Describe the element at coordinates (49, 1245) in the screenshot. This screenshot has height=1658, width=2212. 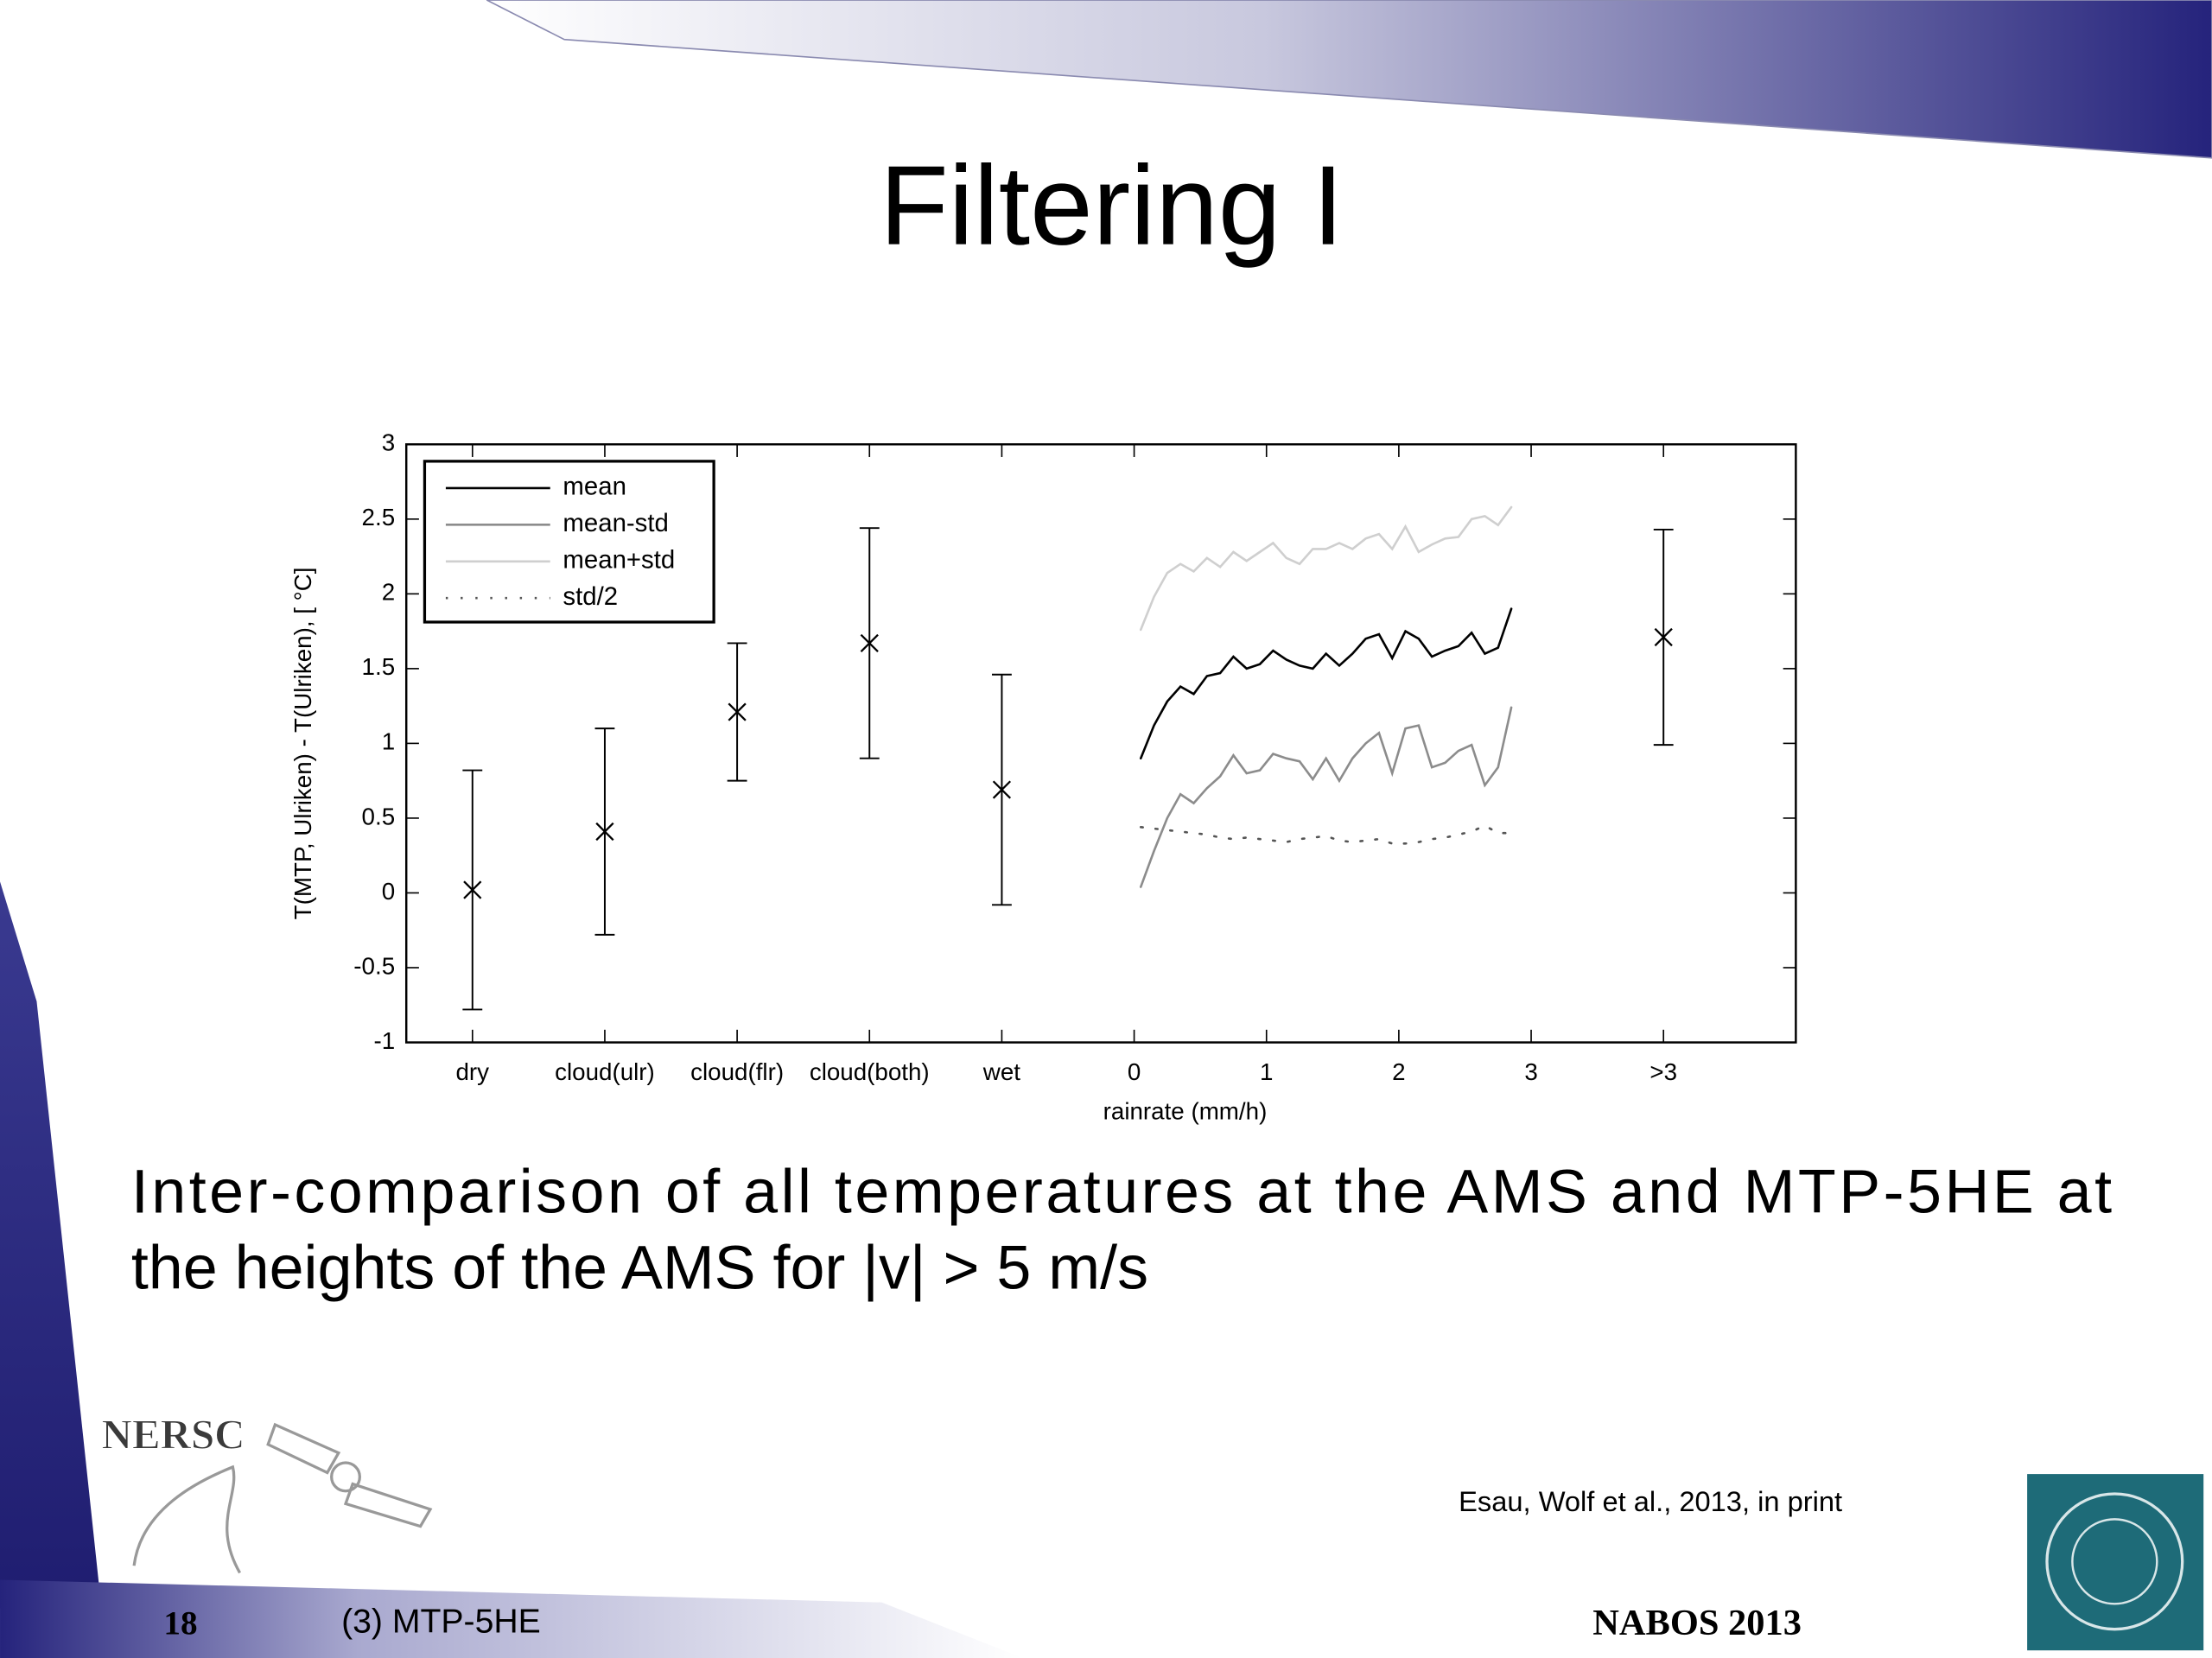
I see `left-band` at that location.